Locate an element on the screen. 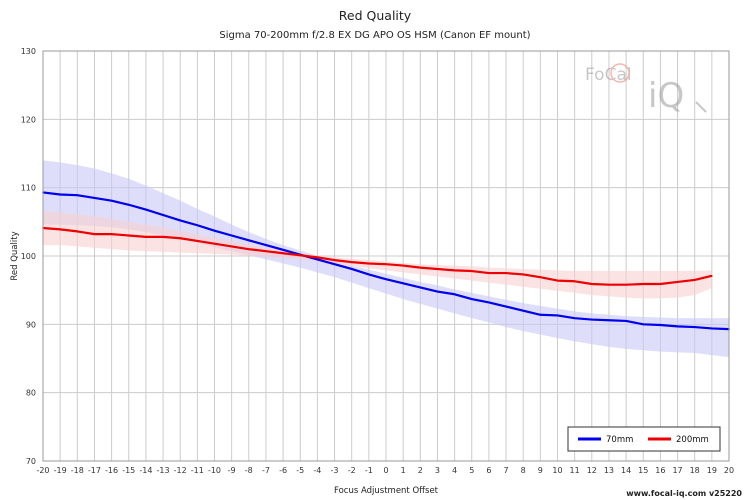  x-tick-label: -14 is located at coordinates (145, 470).